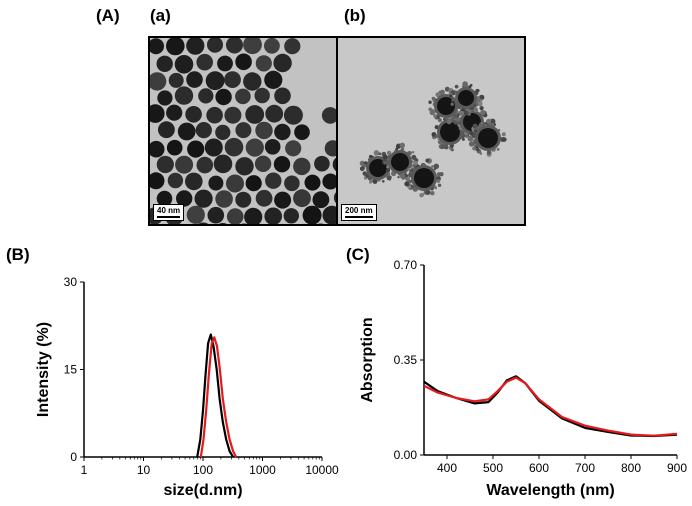 This screenshot has width=692, height=506. What do you see at coordinates (677, 468) in the screenshot?
I see `x-tick-label: 900` at bounding box center [677, 468].